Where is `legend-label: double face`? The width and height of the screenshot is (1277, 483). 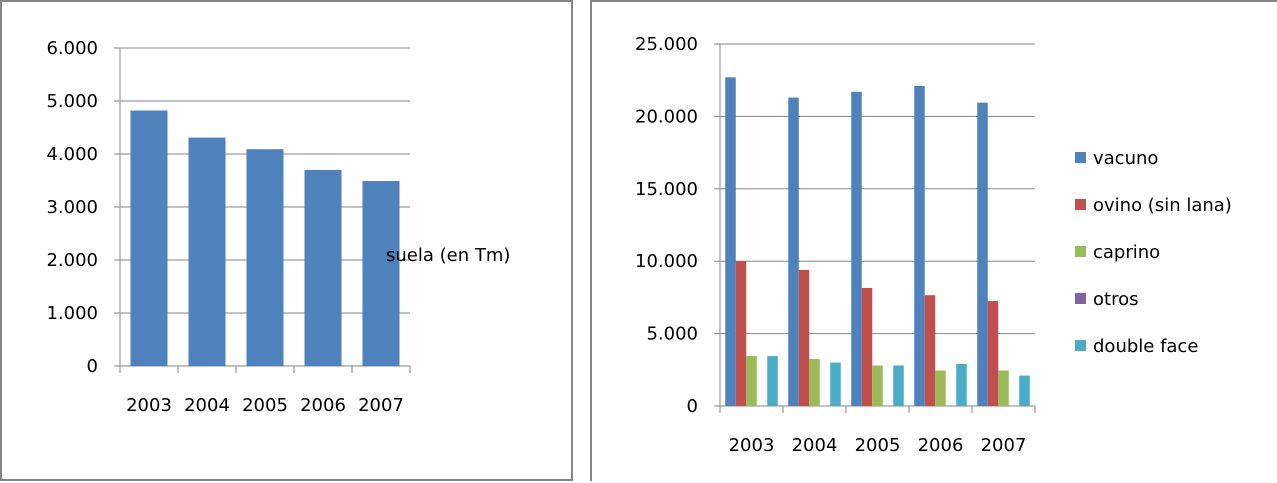 legend-label: double face is located at coordinates (1145, 346).